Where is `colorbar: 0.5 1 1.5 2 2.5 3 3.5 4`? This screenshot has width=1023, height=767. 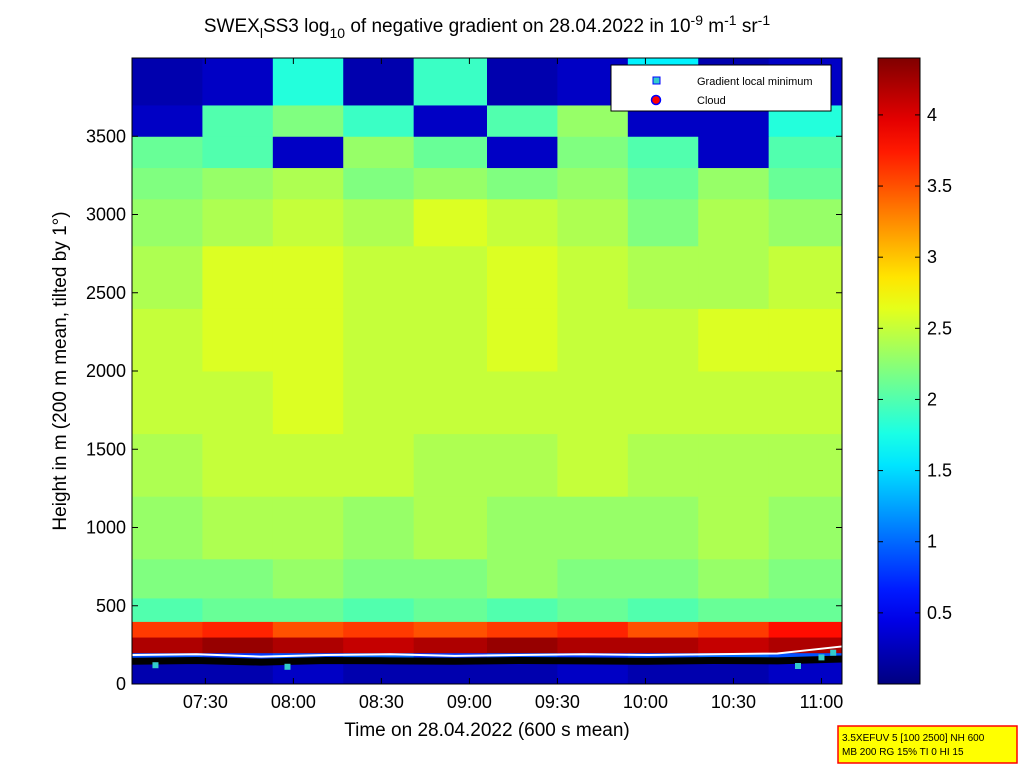
colorbar: 0.5 1 1.5 2 2.5 3 3.5 4 is located at coordinates (914, 371).